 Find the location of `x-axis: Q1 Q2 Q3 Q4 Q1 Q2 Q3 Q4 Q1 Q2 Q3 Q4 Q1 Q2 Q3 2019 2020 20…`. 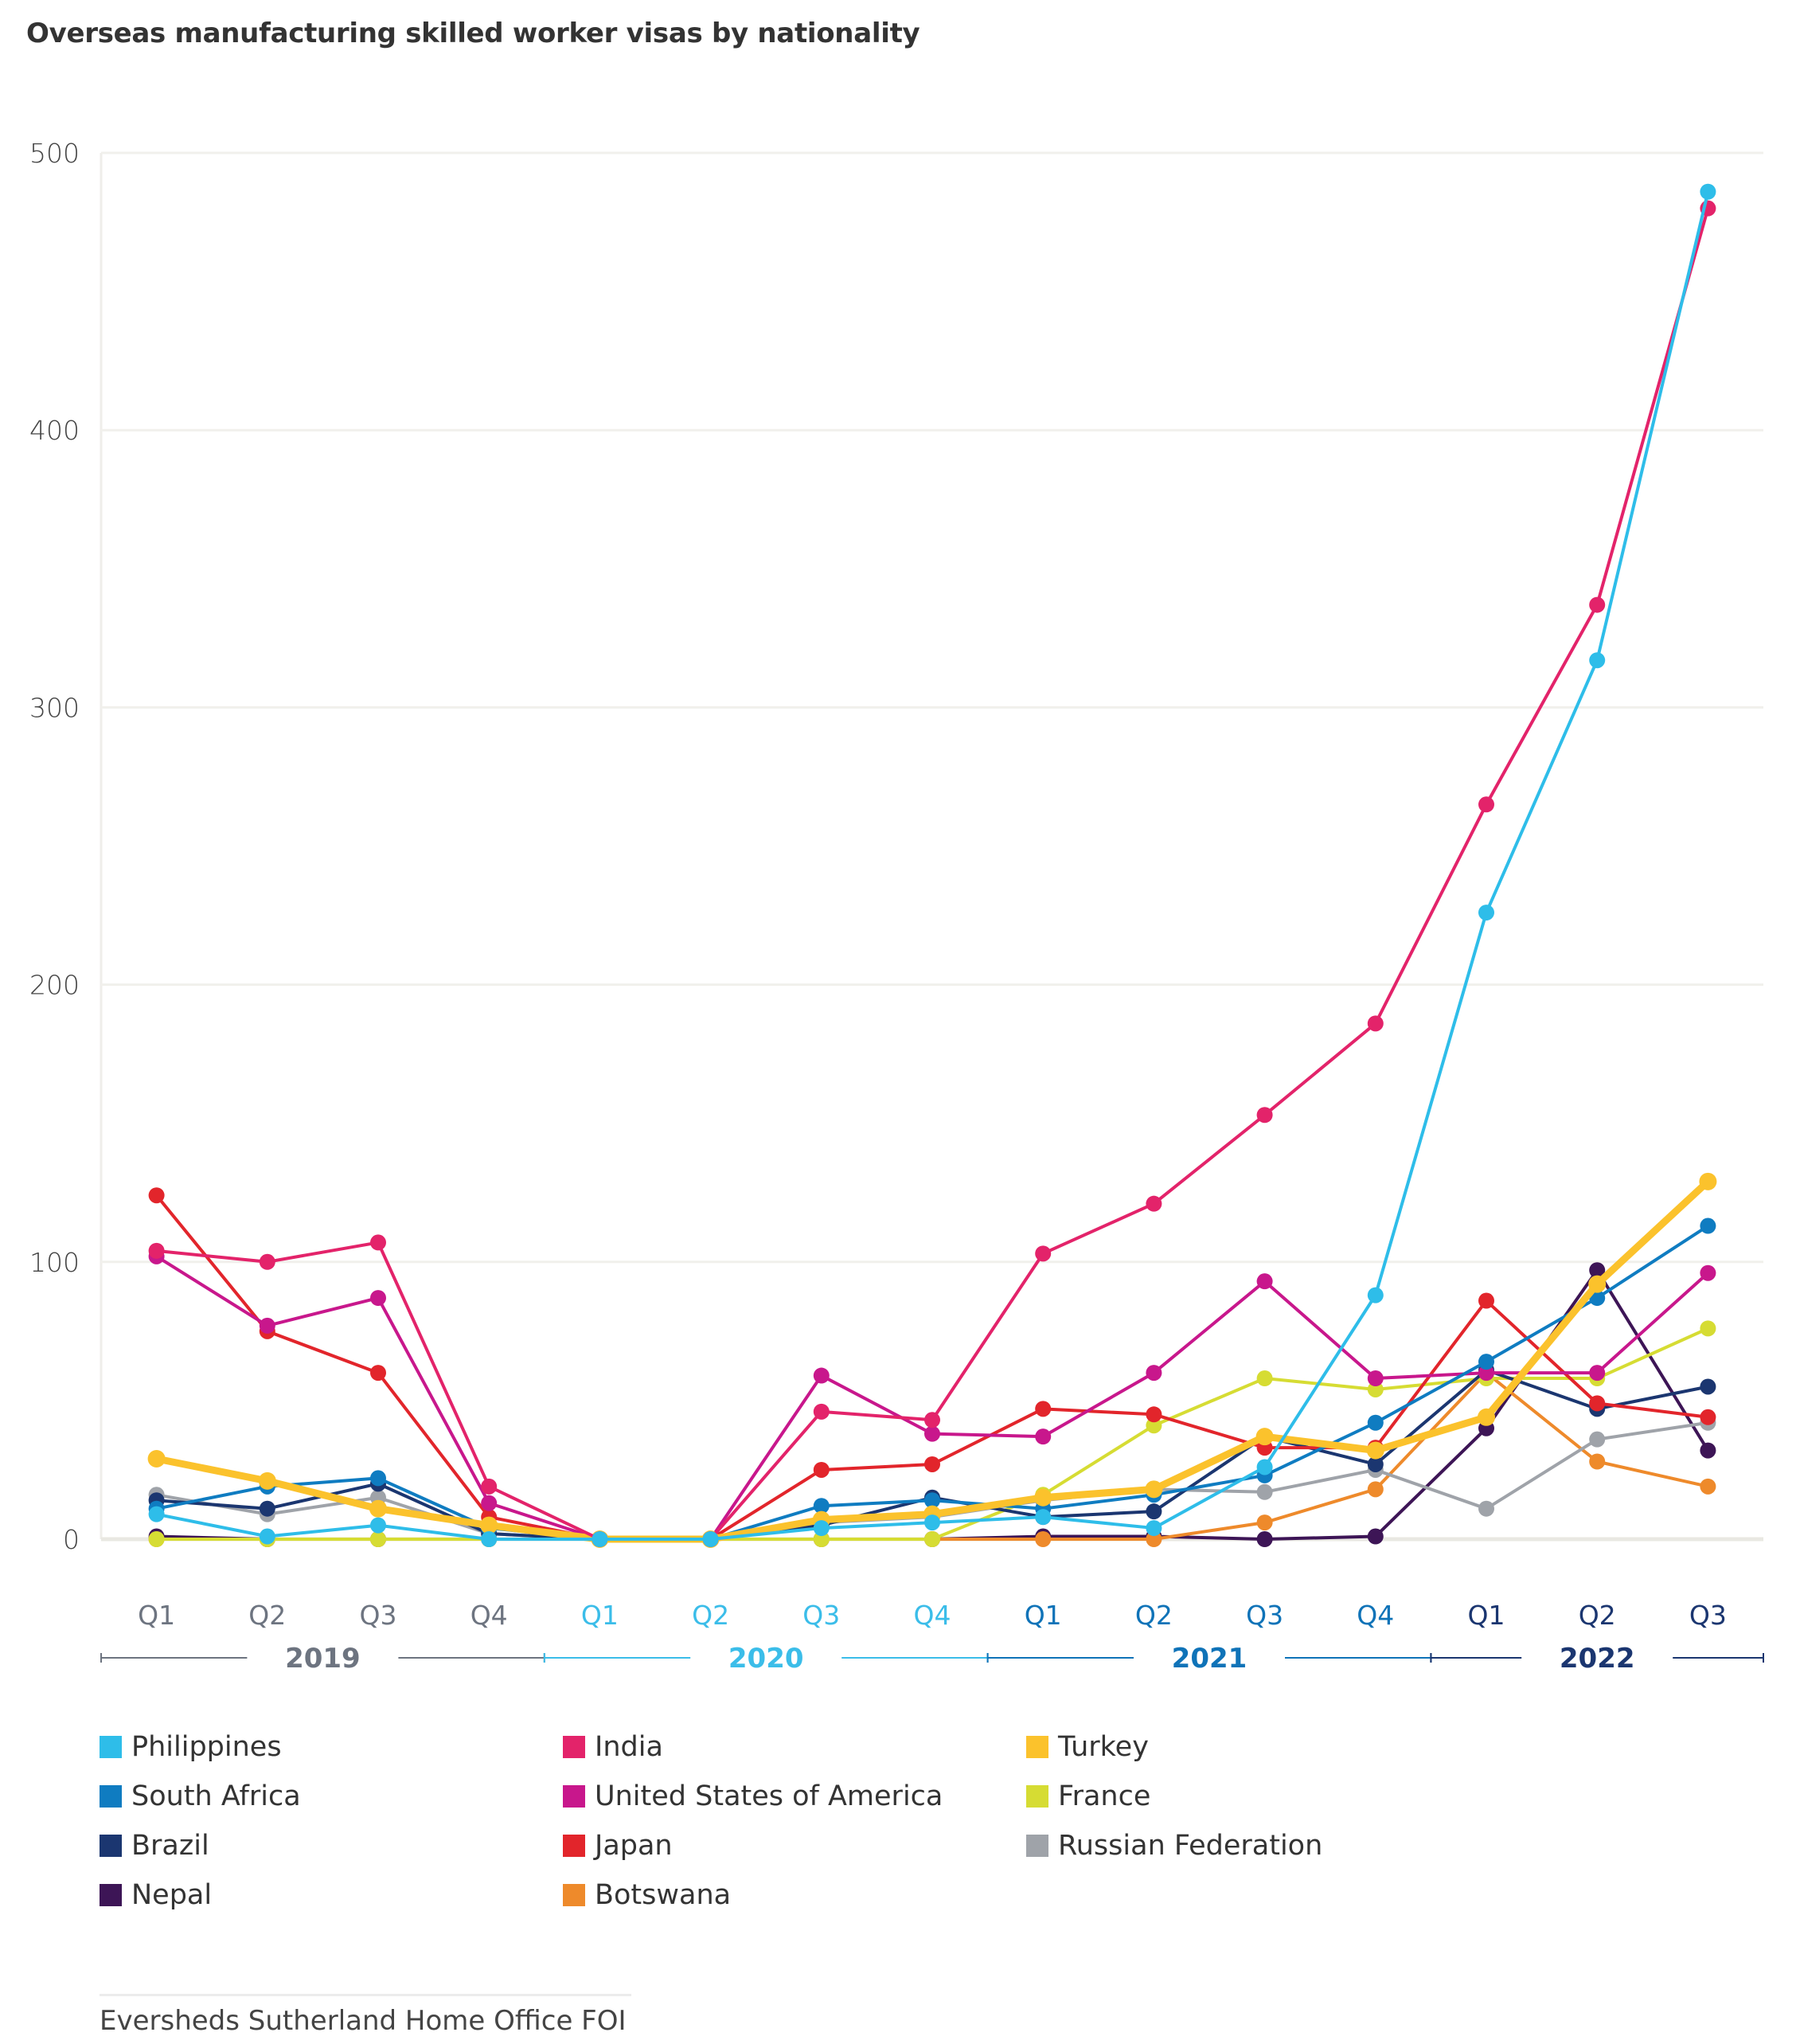

x-axis: Q1 Q2 Q3 Q4 Q1 Q2 Q3 Q4 Q1 Q2 Q3 Q4 Q1 Q2 Q3 2019 2020 20… is located at coordinates (932, 1637).